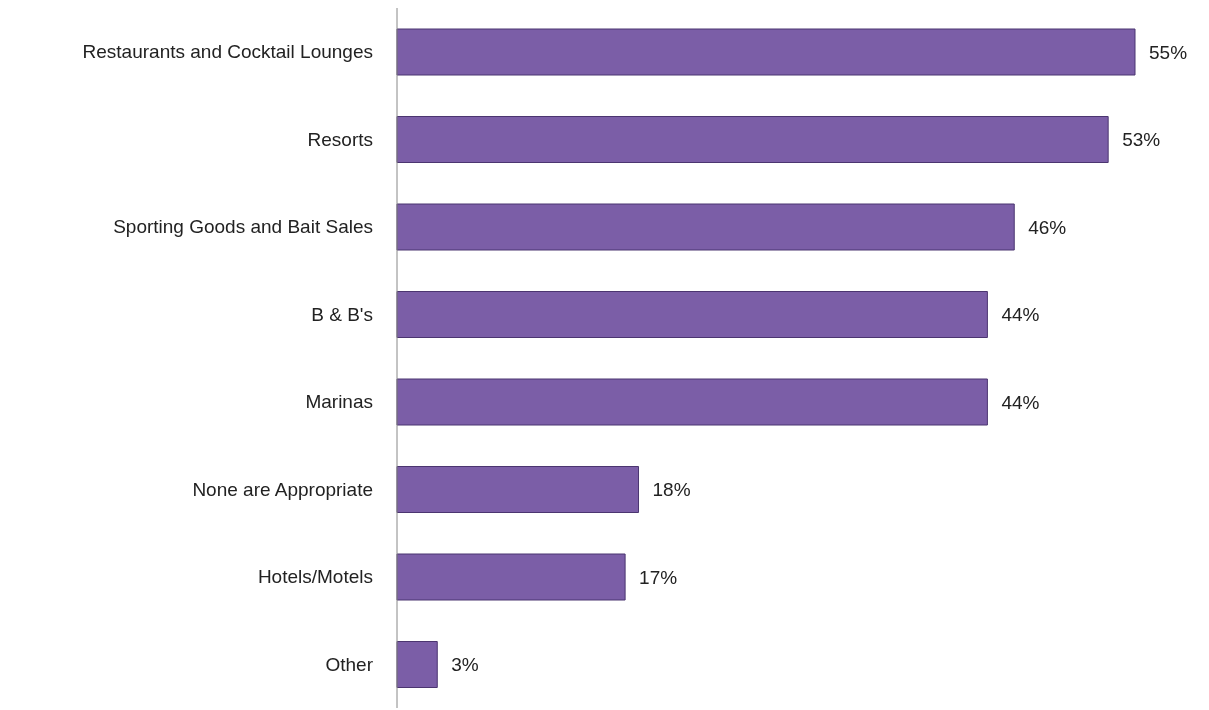 The height and width of the screenshot is (710, 1209). Describe the element at coordinates (671, 490) in the screenshot. I see `data-label: 18%` at that location.